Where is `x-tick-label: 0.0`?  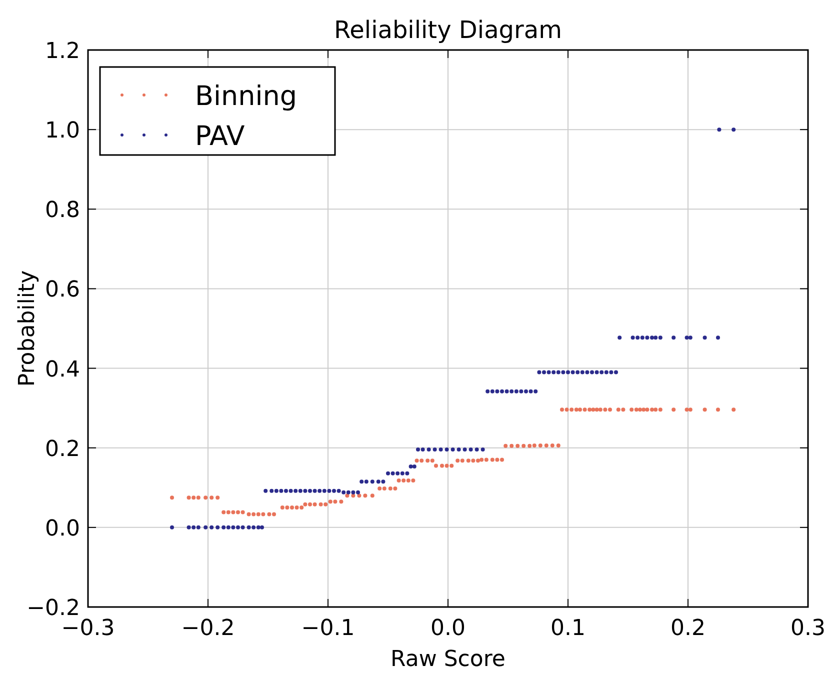
x-tick-label: 0.0 is located at coordinates (448, 628).